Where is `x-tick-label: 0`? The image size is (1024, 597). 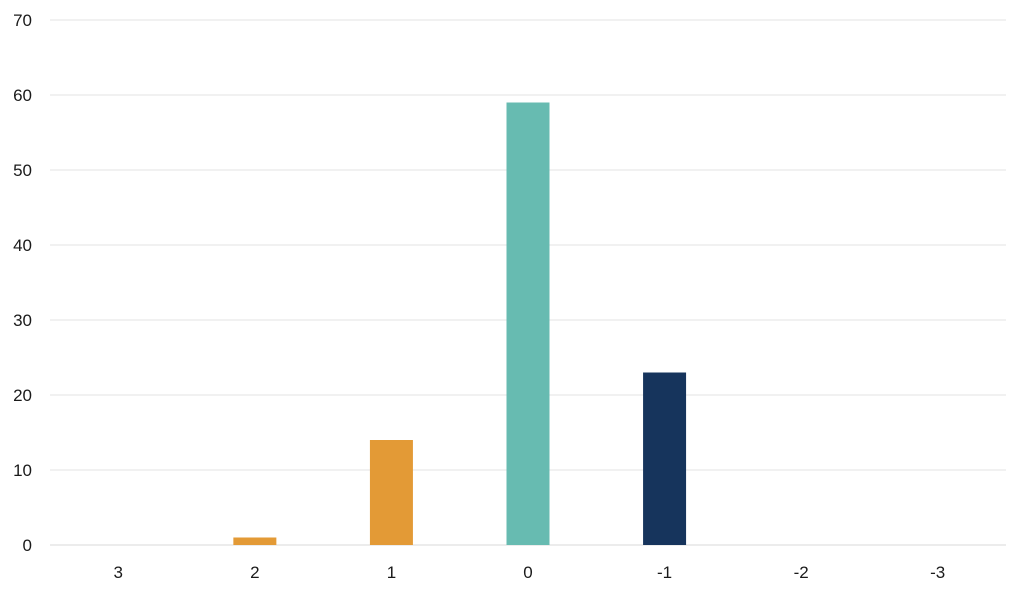
x-tick-label: 0 is located at coordinates (527, 572).